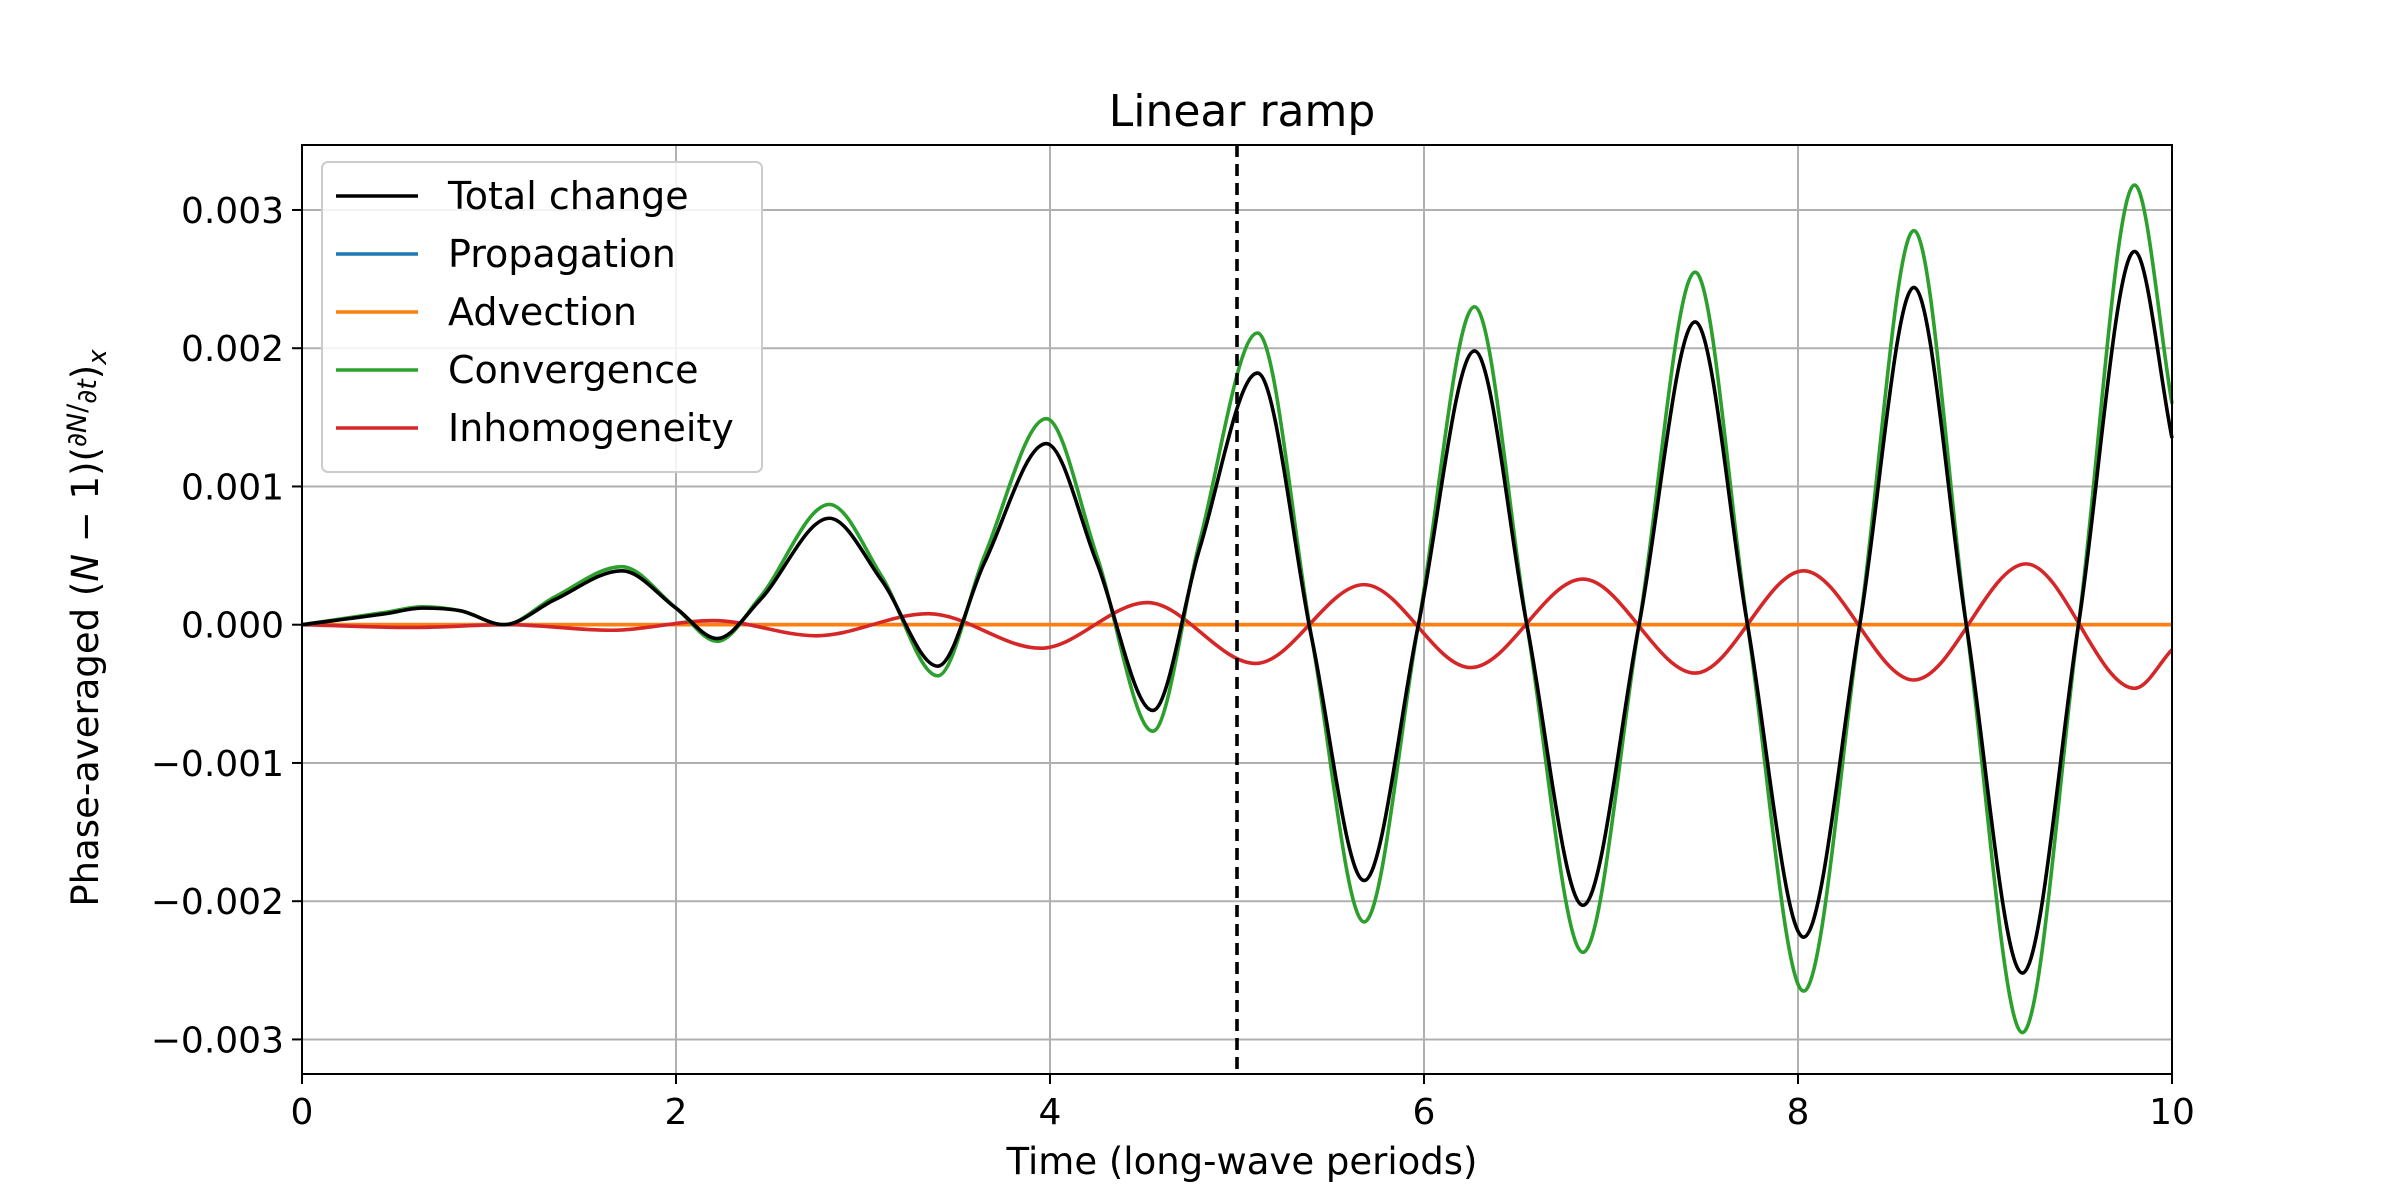 This screenshot has height=1200, width=2400. I want to click on y-tick-label: 0.000, so click(232, 626).